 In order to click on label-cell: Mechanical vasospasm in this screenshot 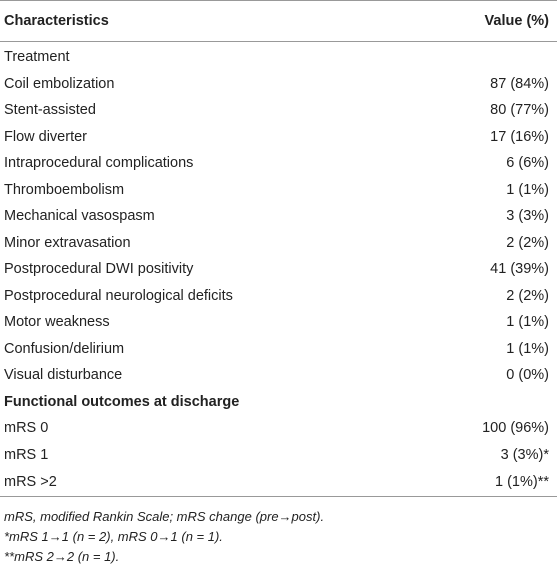, I will do `click(79, 216)`.